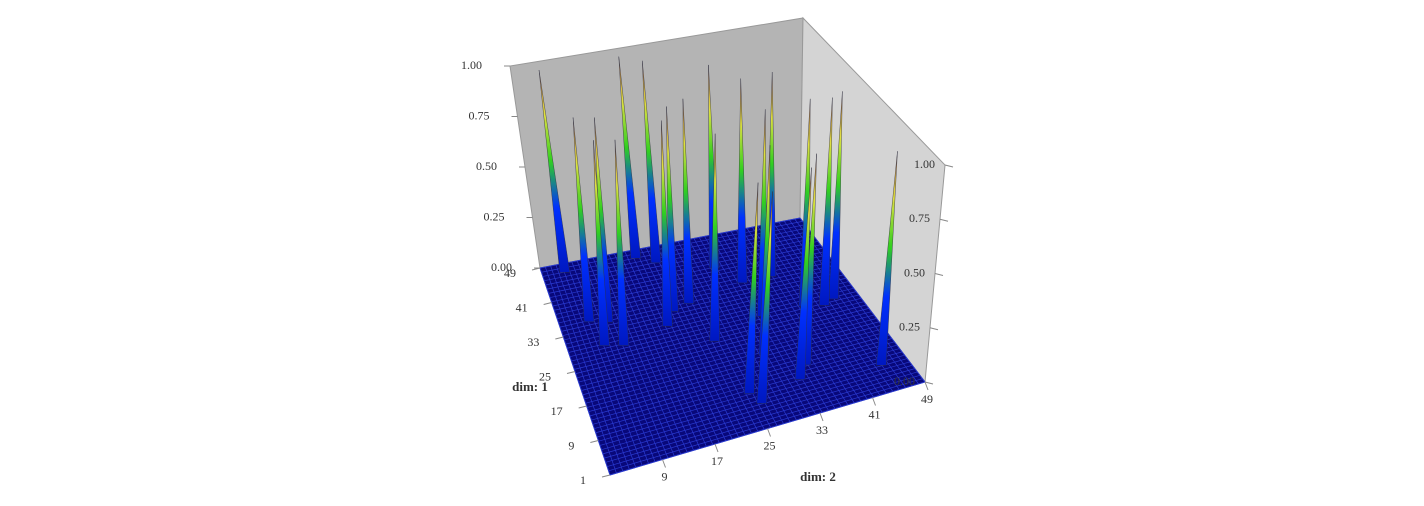 This screenshot has height=506, width=1424. I want to click on y-tick-label: 33, so click(533, 342).